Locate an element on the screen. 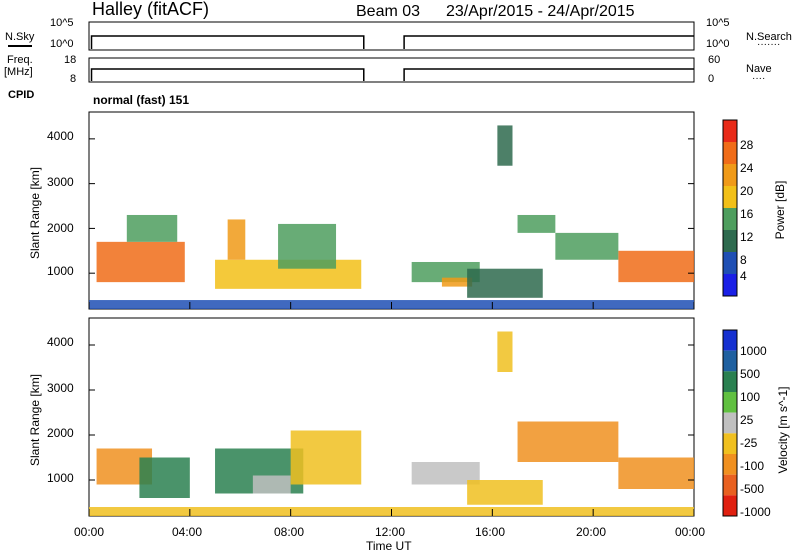 This screenshot has height=554, width=800. velocity-cbar-tick: 25 is located at coordinates (747, 420).